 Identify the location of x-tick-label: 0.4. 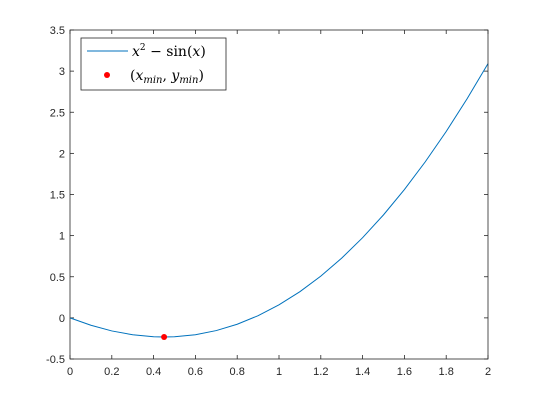
(153, 372).